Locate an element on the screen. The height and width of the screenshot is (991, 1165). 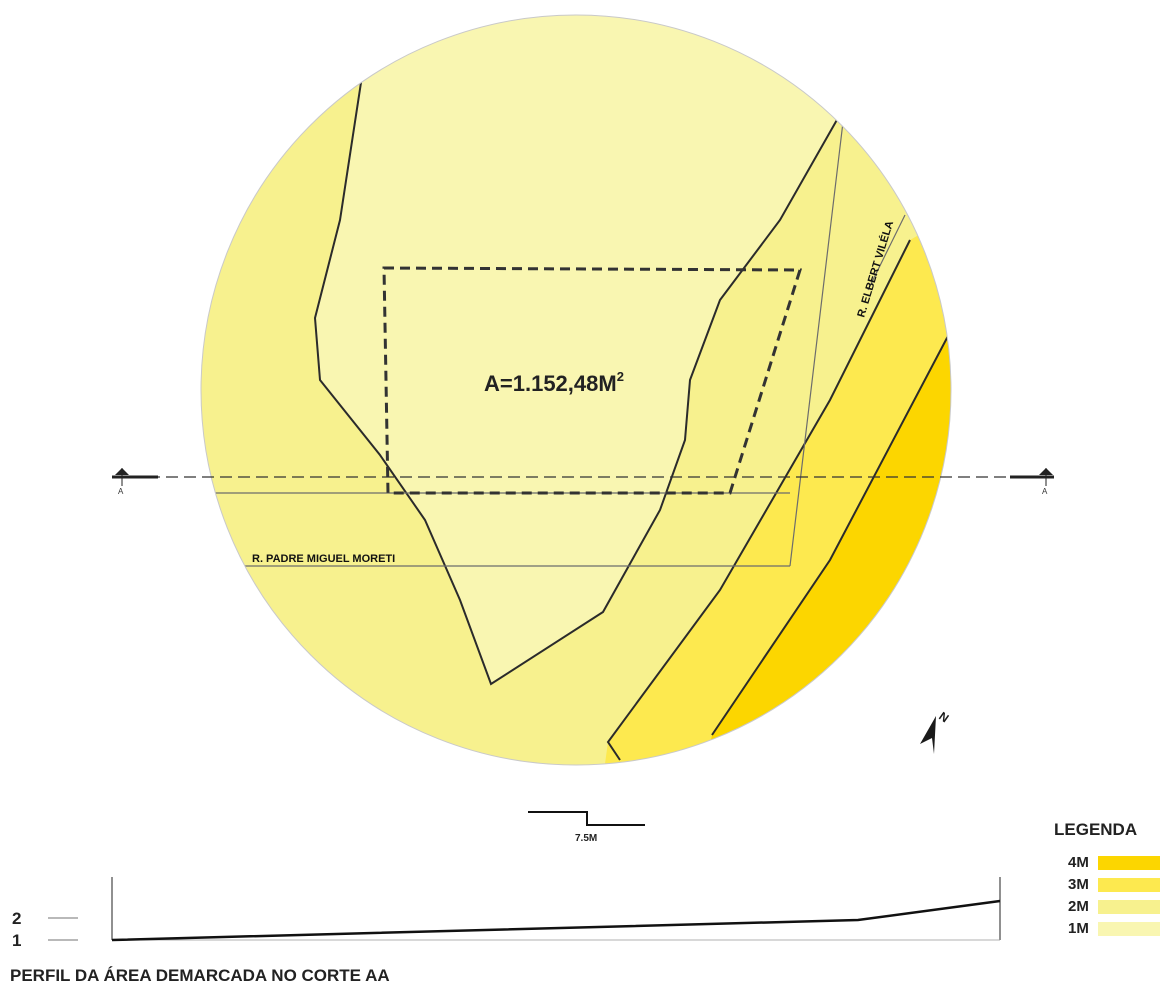
profile-title: PERFIL DA ÁREA DEMARCADA NO CORTE AA is located at coordinates (200, 975).